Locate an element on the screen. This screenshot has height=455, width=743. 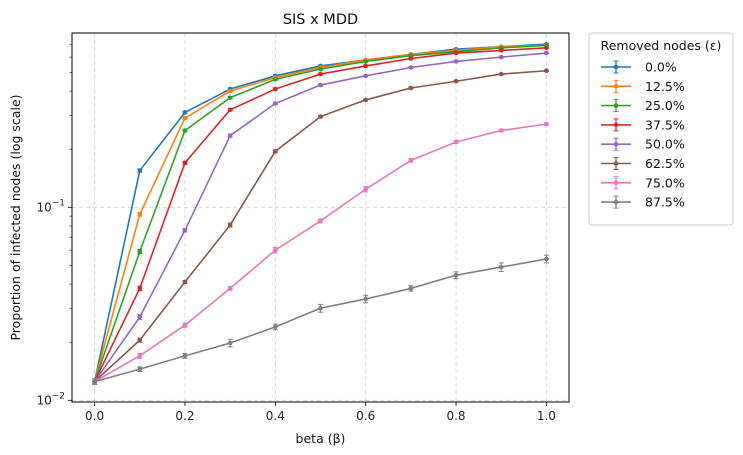
chart-title: SIS x MDD is located at coordinates (320, 20).